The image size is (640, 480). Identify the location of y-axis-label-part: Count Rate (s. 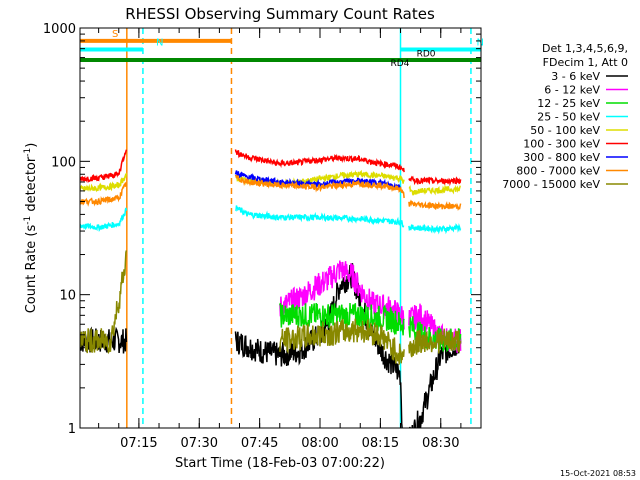
(31, 269).